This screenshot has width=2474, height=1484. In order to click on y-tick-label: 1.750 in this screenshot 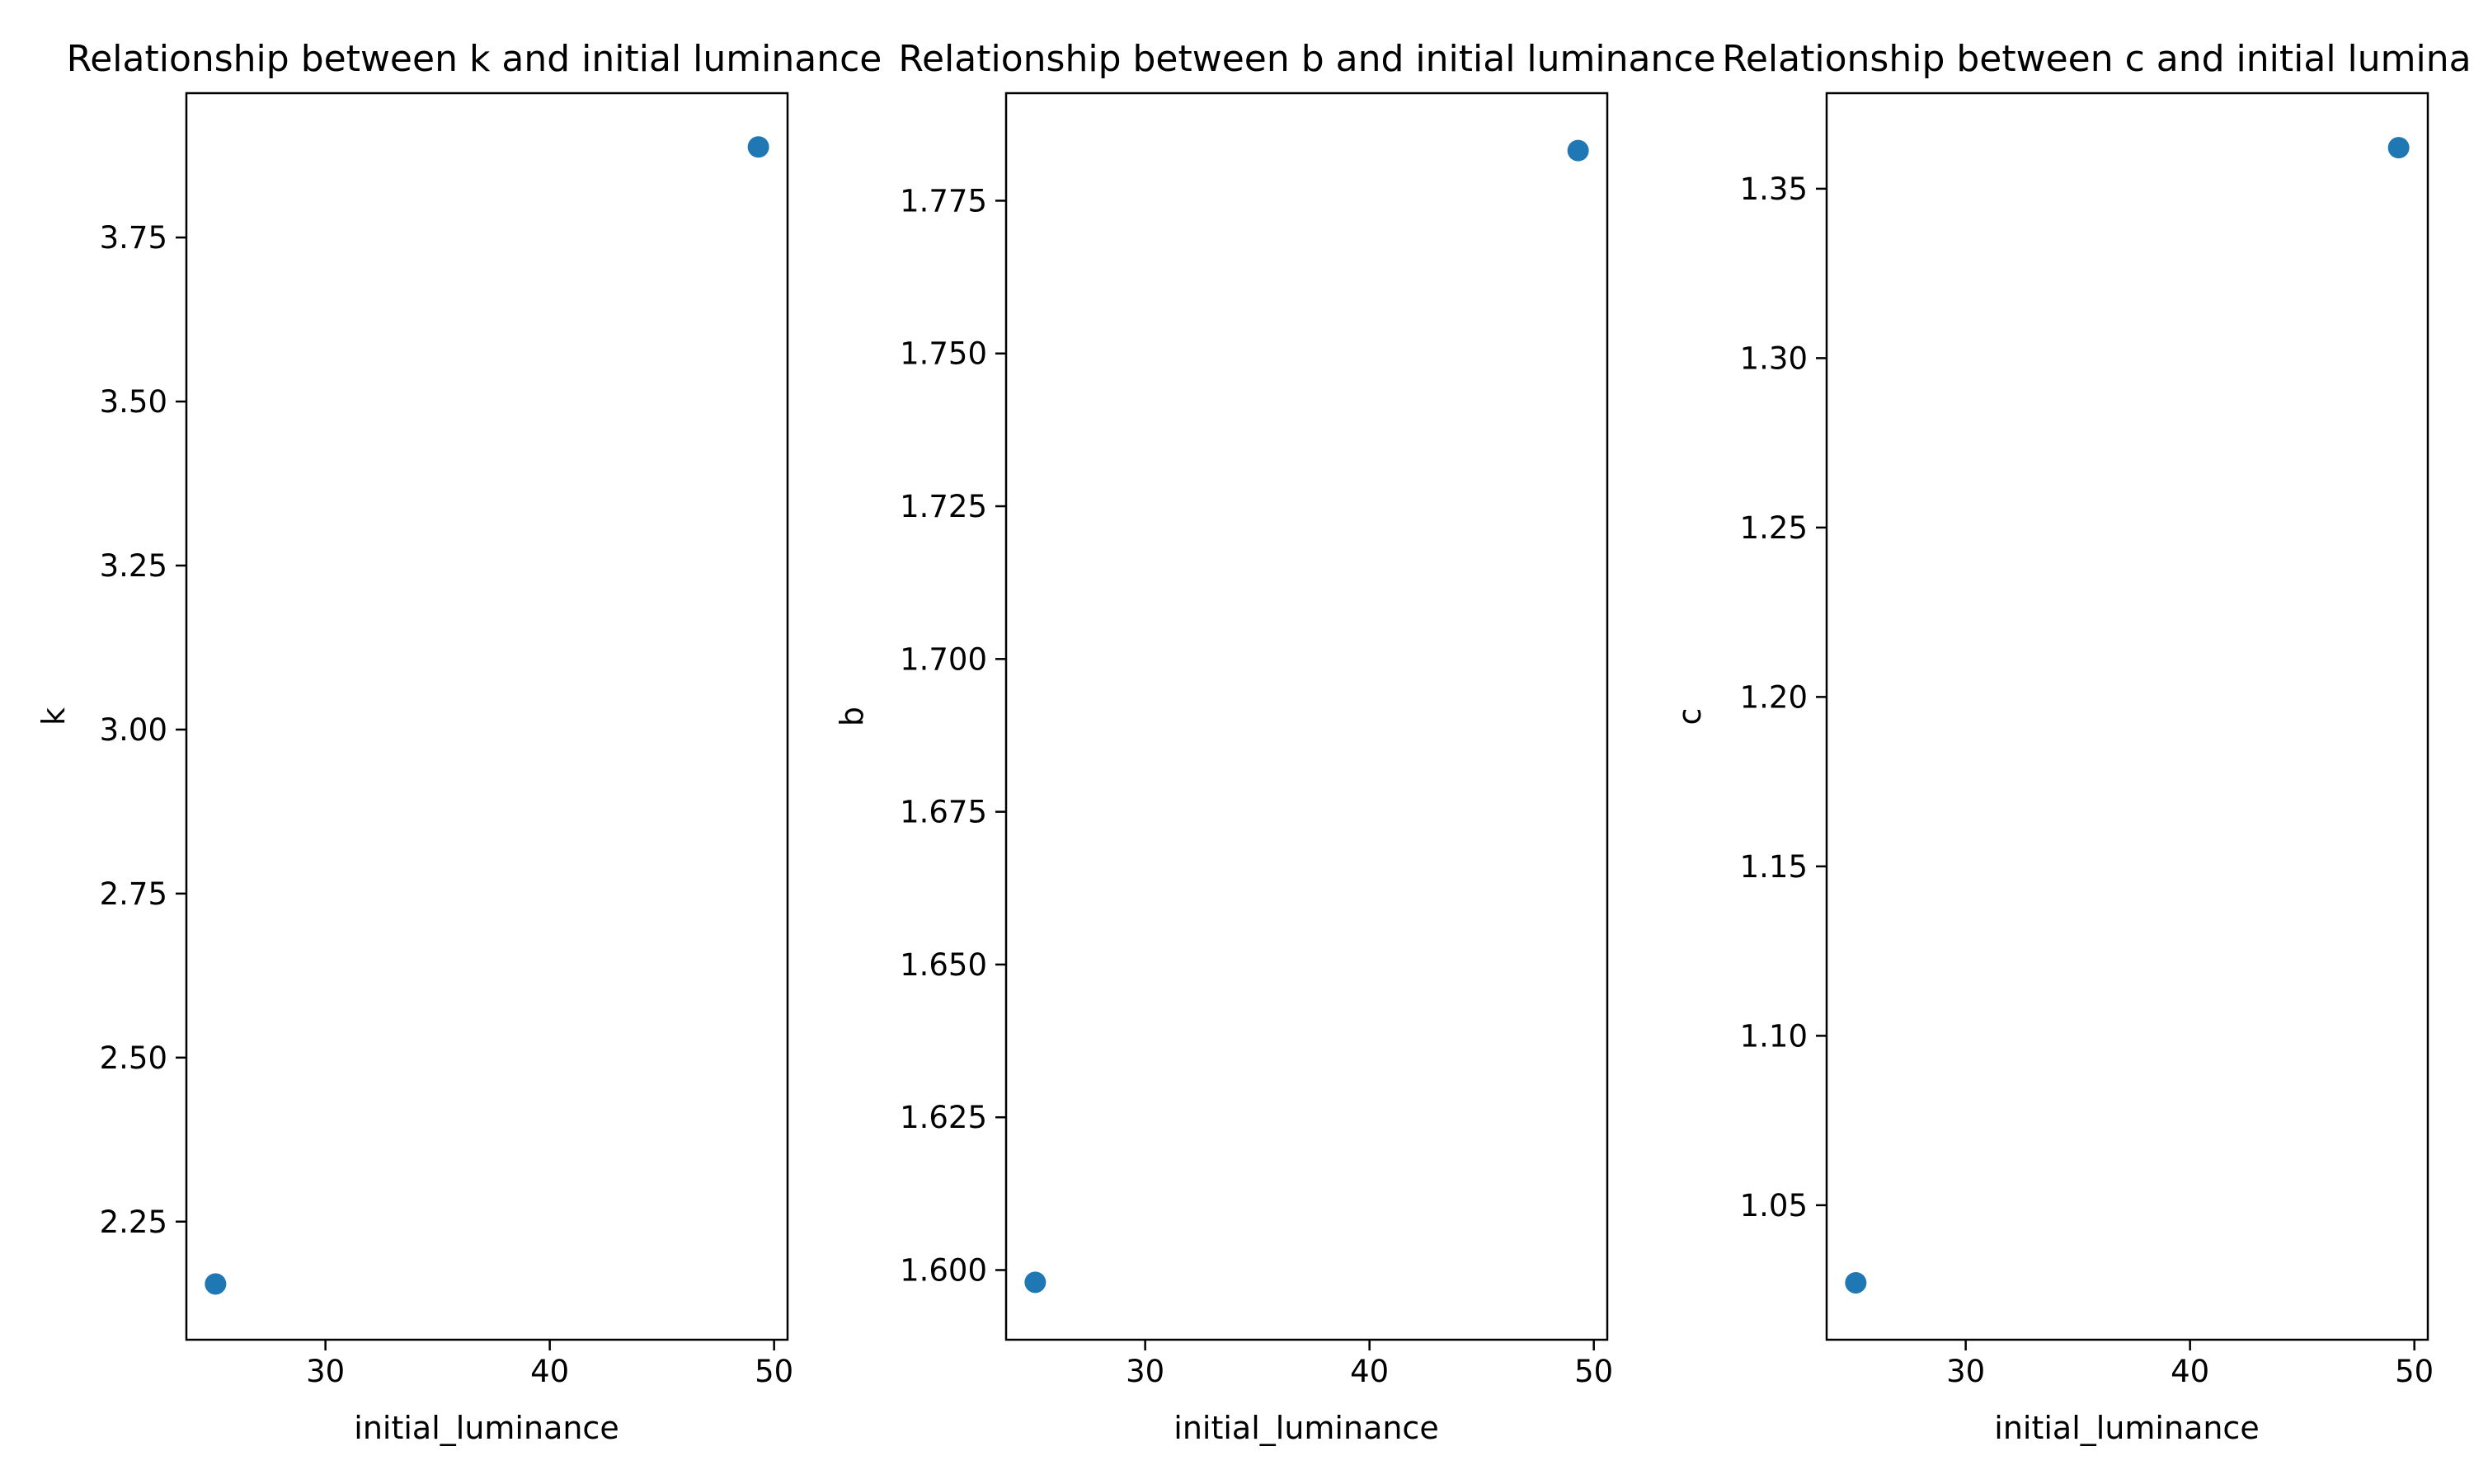, I will do `click(943, 354)`.